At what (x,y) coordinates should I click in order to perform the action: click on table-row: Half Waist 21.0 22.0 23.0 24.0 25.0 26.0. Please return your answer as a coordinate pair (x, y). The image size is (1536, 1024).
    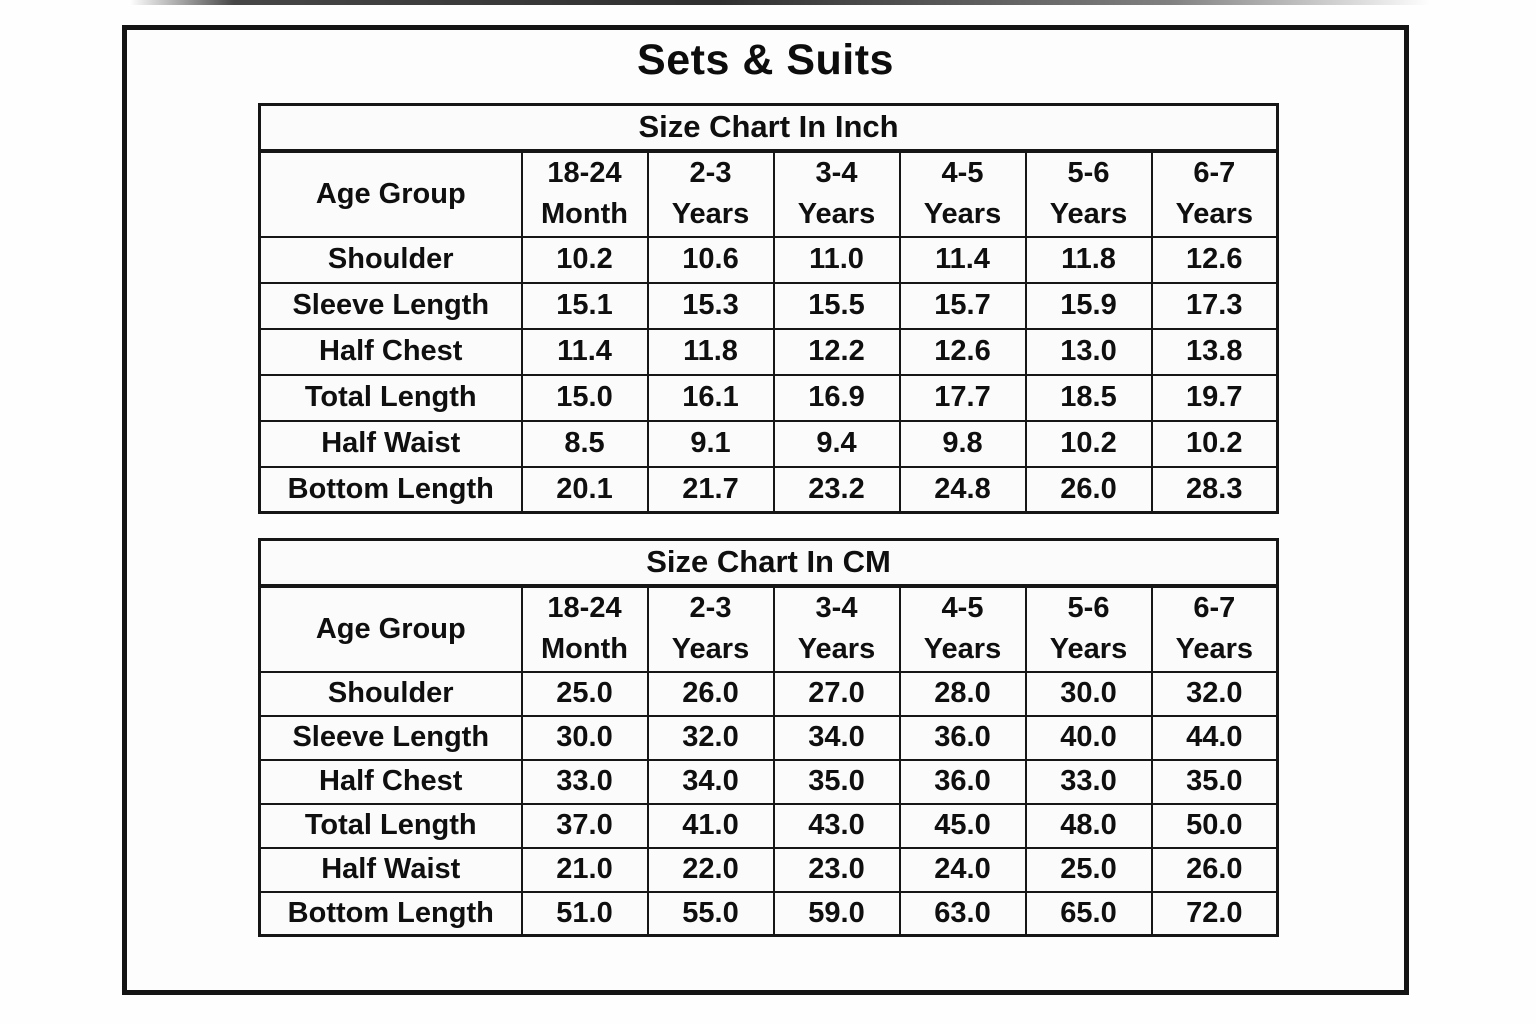
    Looking at the image, I should click on (768, 869).